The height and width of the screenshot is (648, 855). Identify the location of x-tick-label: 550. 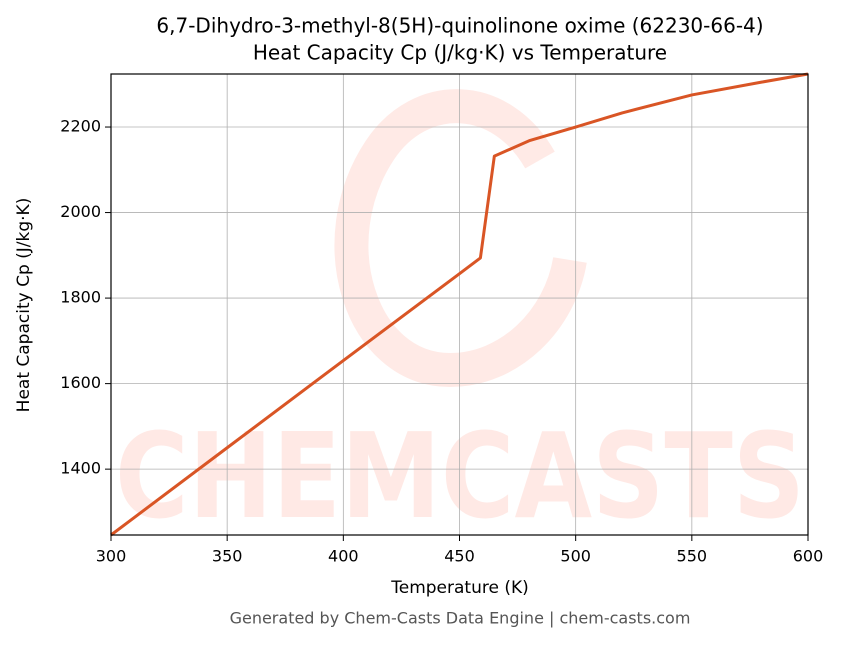
(692, 556).